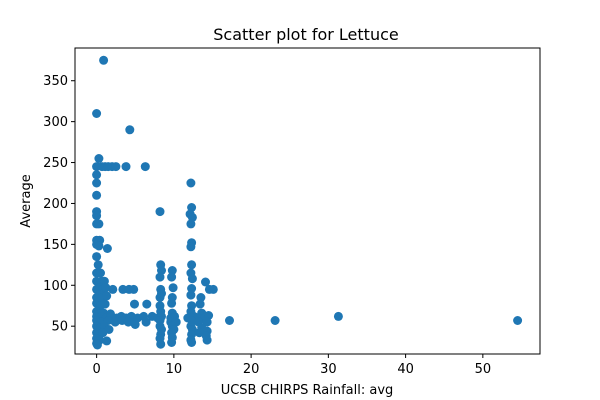  Describe the element at coordinates (305, 34) in the screenshot. I see `chart-title: Scatter plot for Lettuce` at that location.